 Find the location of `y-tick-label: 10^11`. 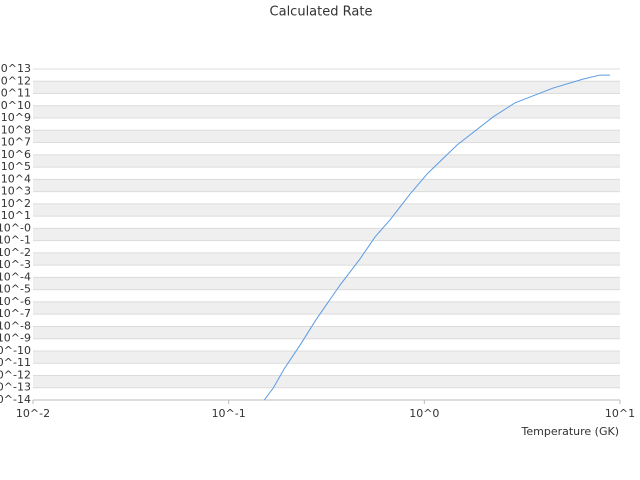

y-tick-label: 10^11 is located at coordinates (15, 93).